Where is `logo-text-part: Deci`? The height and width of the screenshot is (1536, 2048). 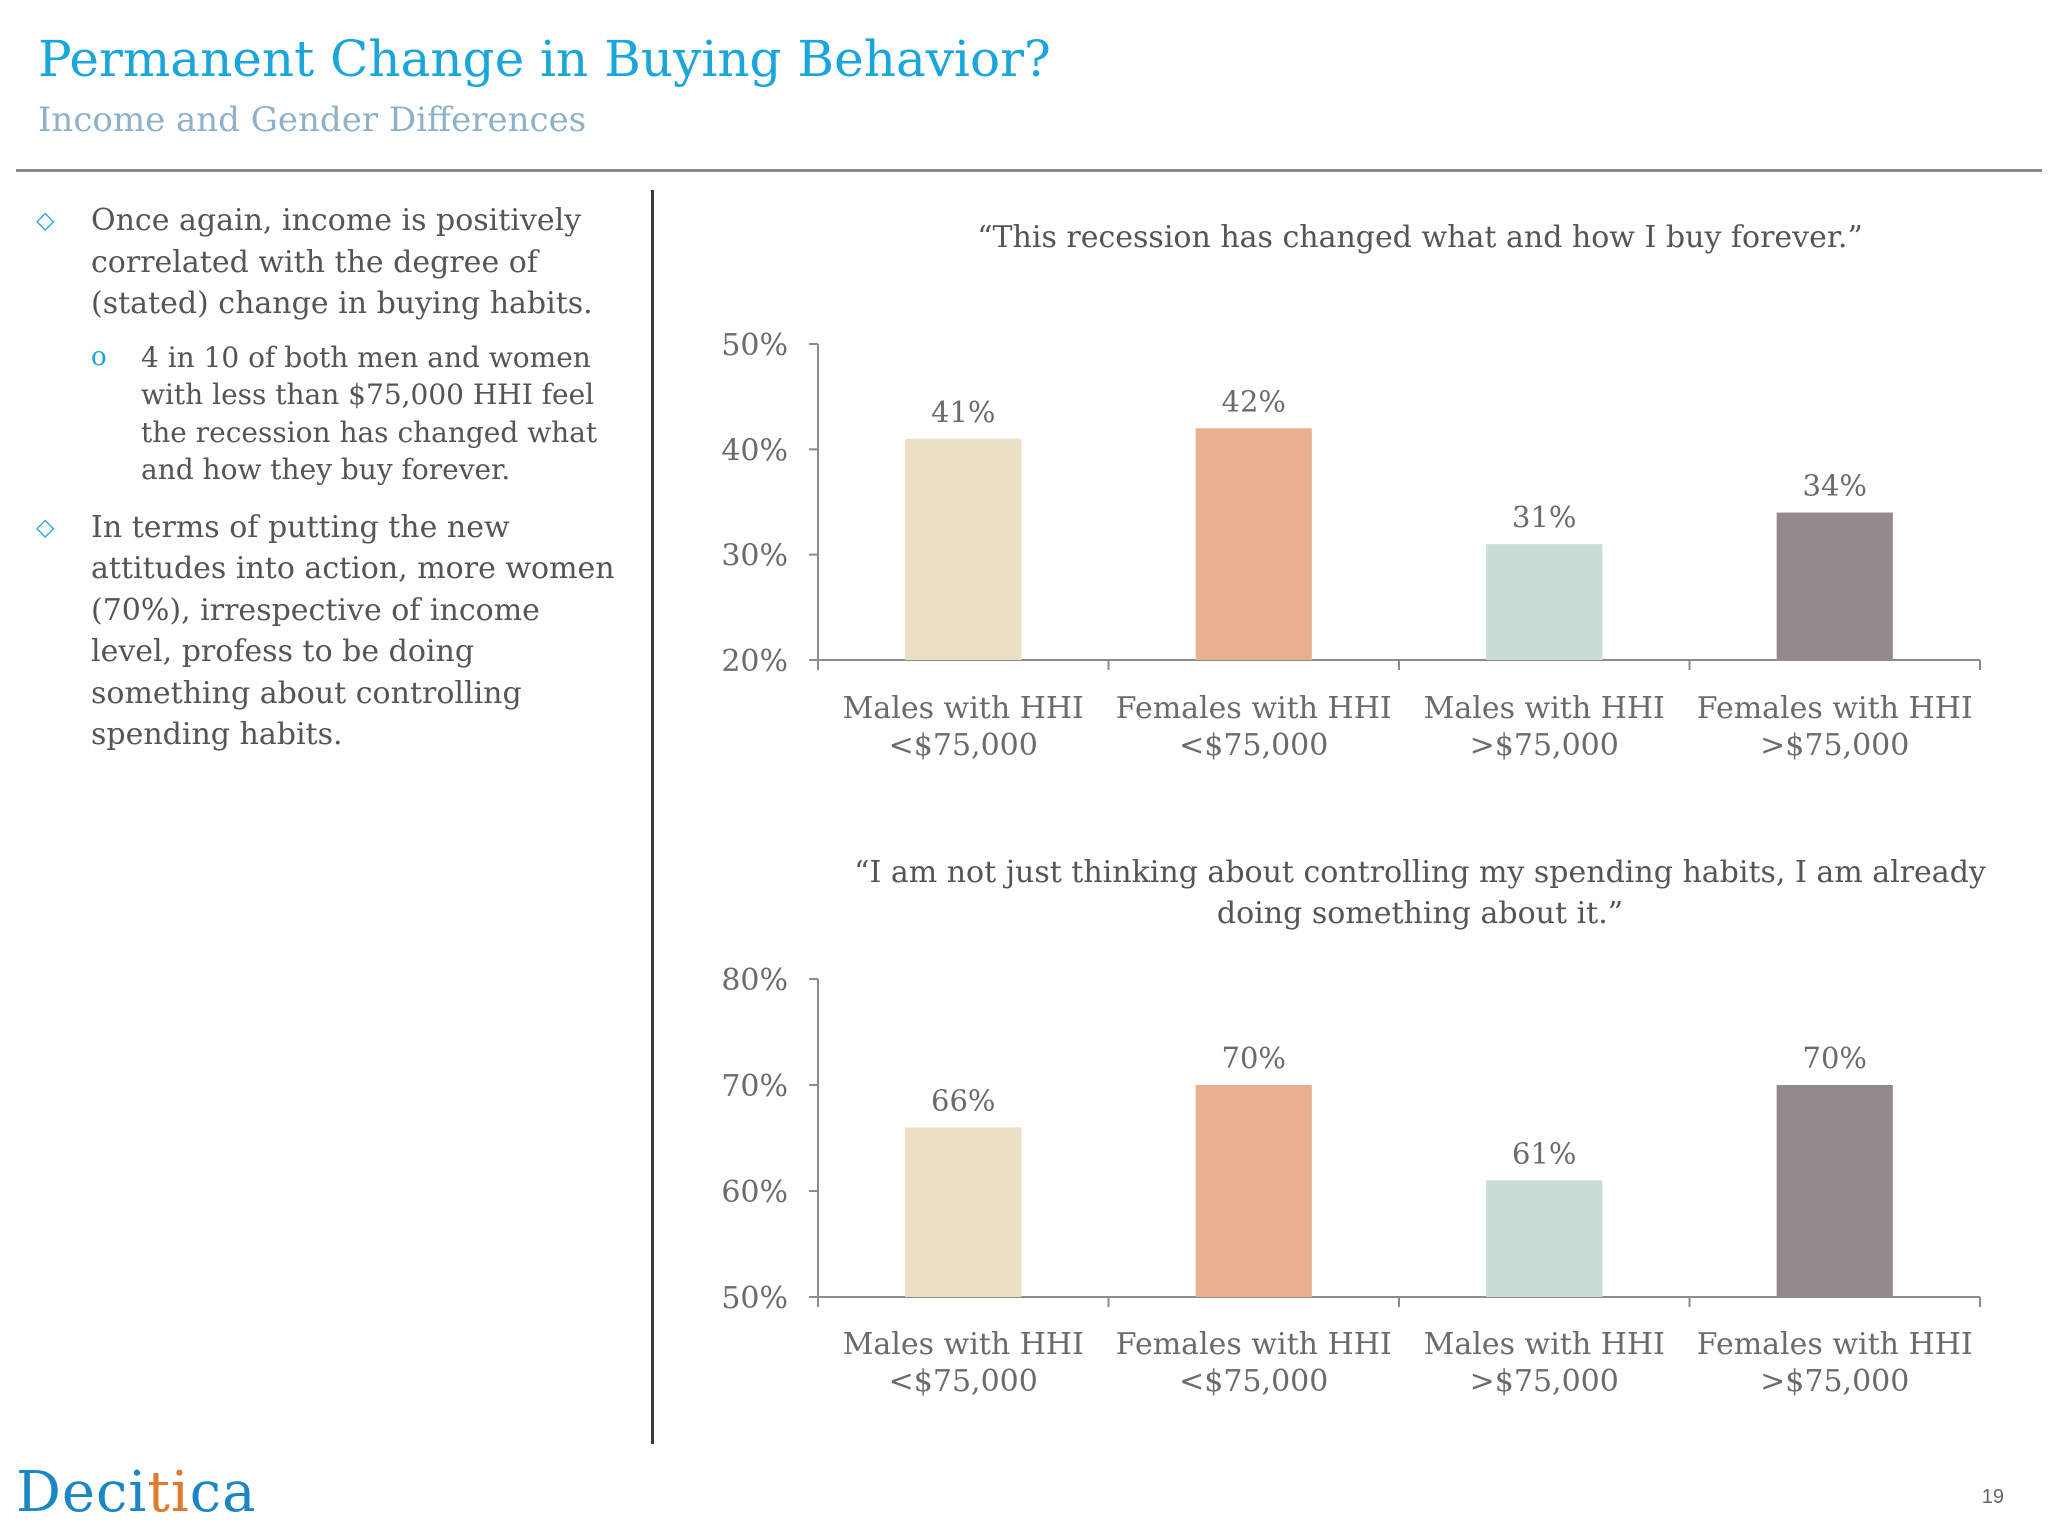
logo-text-part: Deci is located at coordinates (82, 1492).